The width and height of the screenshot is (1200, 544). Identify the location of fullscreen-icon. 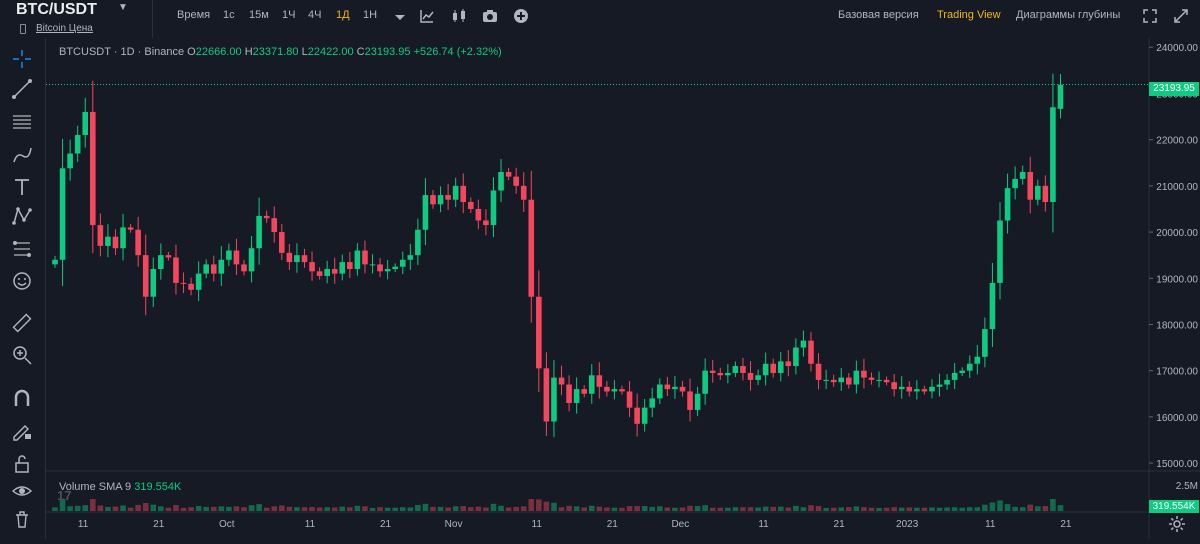
(1150, 16).